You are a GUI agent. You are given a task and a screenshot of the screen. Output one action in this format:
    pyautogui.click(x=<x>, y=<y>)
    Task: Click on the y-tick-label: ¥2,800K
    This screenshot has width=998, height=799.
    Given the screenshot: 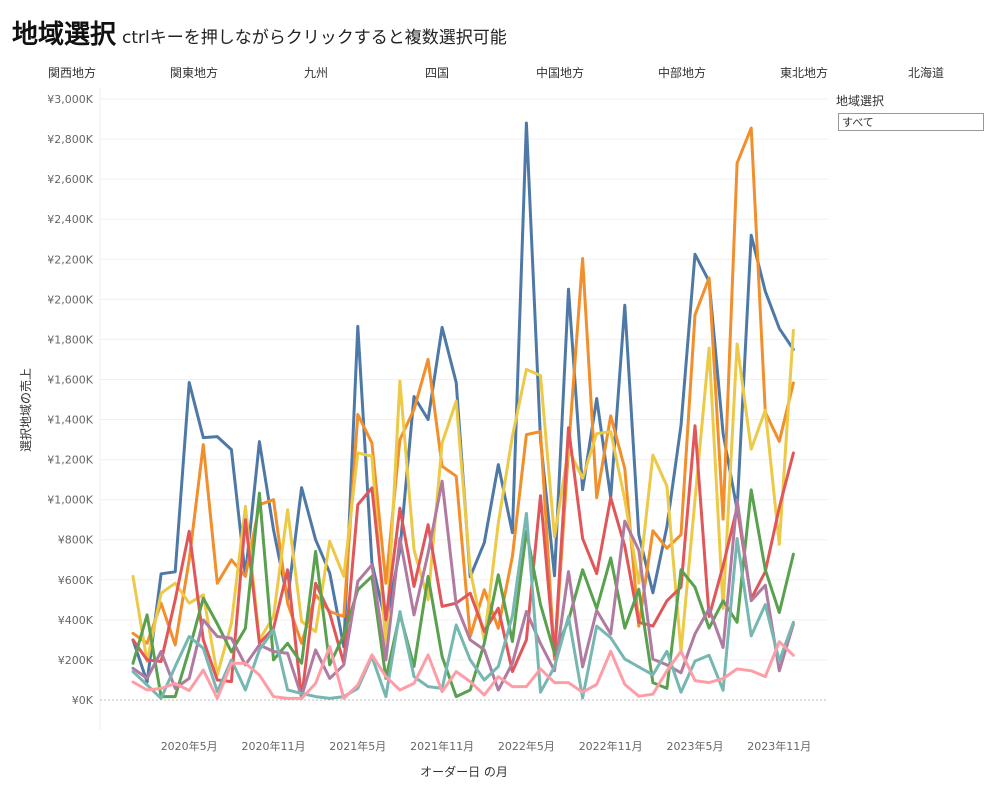 What is the action you would take?
    pyautogui.click(x=70, y=139)
    